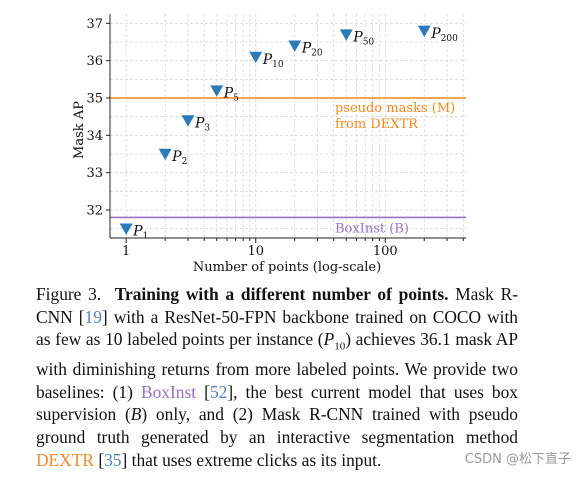 This screenshot has width=583, height=480. I want to click on x-tick-label: 1, so click(126, 251).